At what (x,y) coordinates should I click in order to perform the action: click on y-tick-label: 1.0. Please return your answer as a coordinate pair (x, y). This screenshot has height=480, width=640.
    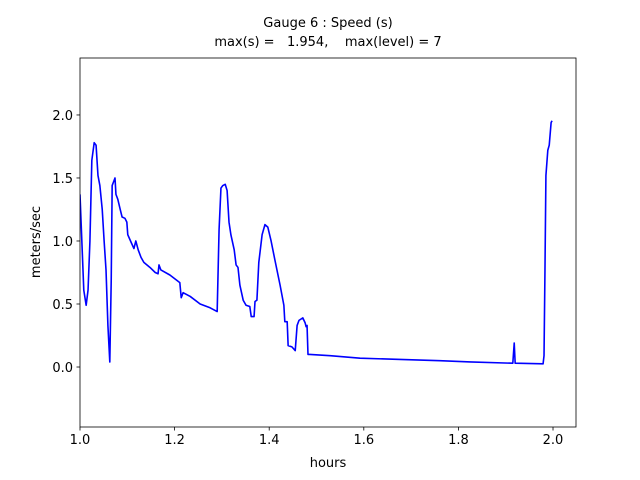
    Looking at the image, I should click on (62, 242).